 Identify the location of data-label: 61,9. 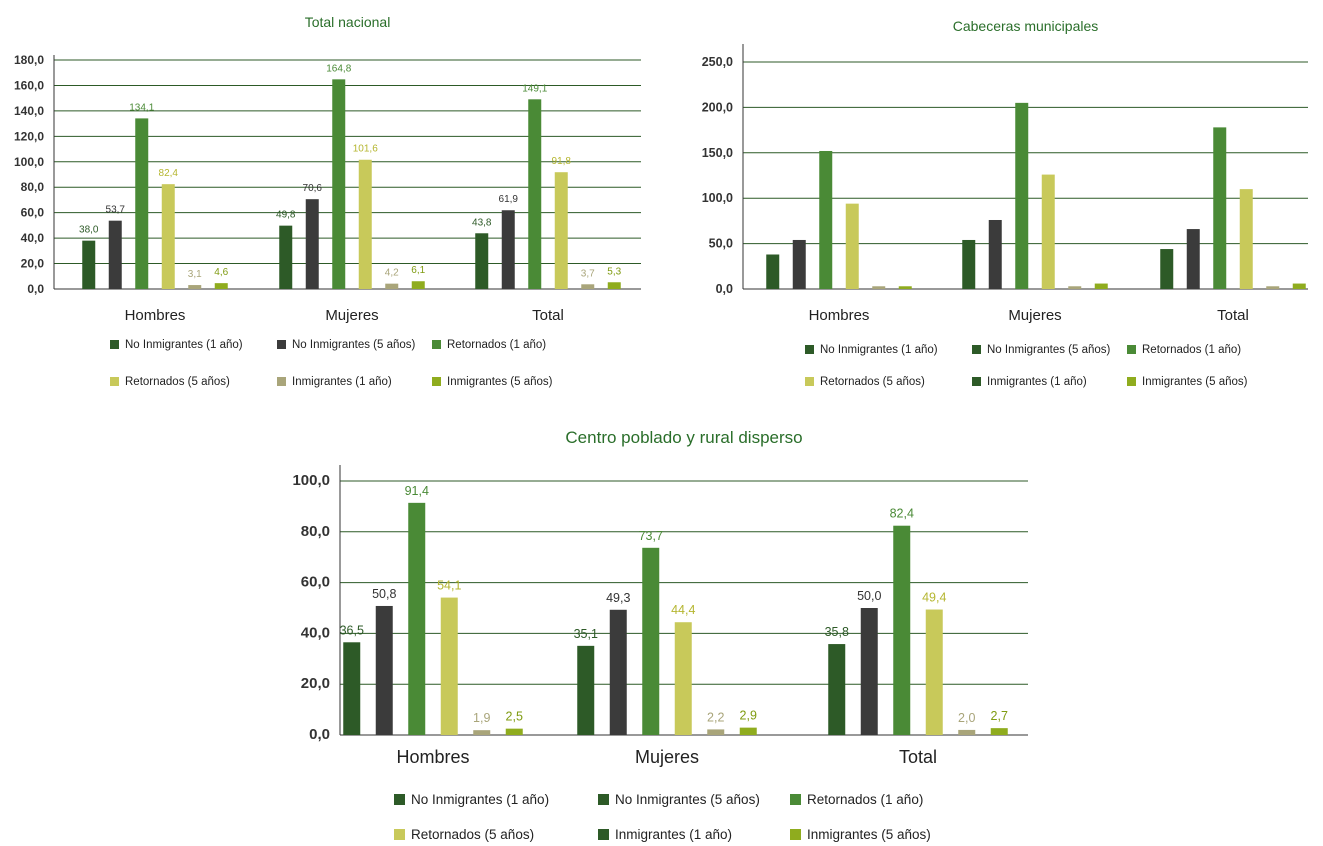
(509, 199).